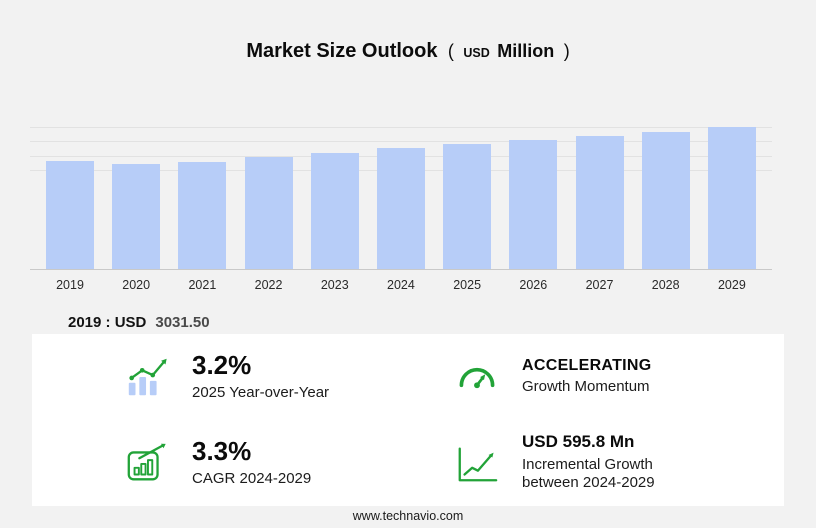  I want to click on speedometer-icon, so click(477, 377).